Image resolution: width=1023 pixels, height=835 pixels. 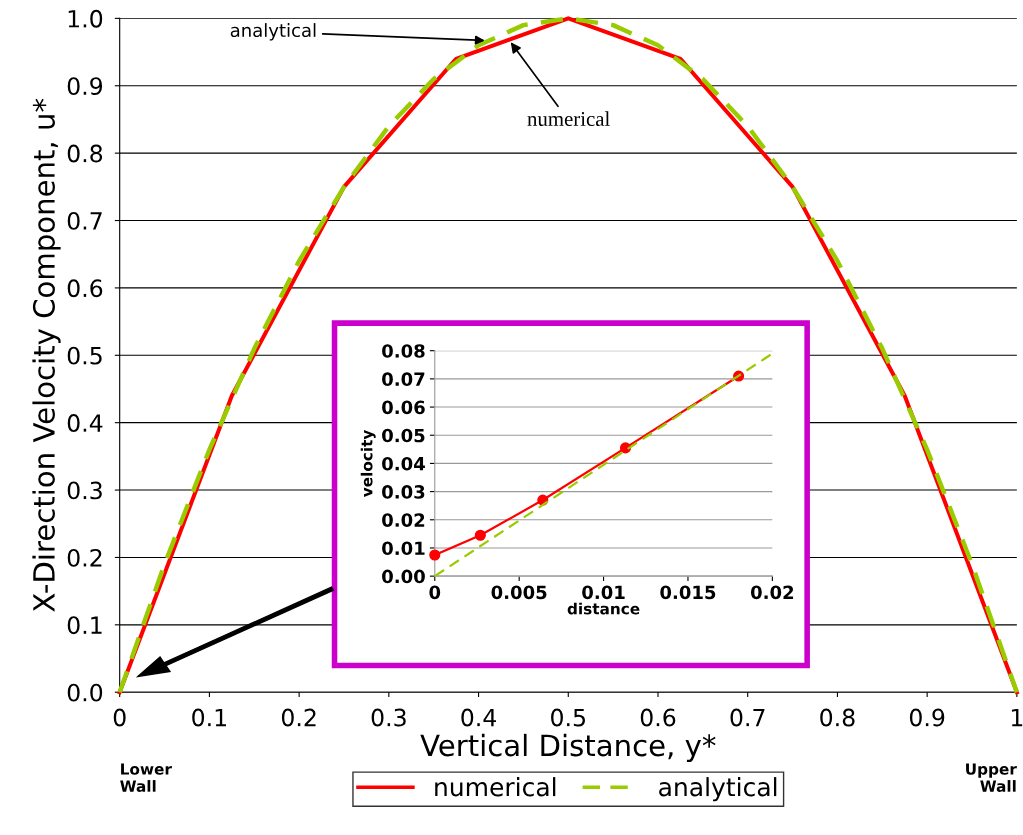 What do you see at coordinates (403, 520) in the screenshot?
I see `y-tick-label: 0.02` at bounding box center [403, 520].